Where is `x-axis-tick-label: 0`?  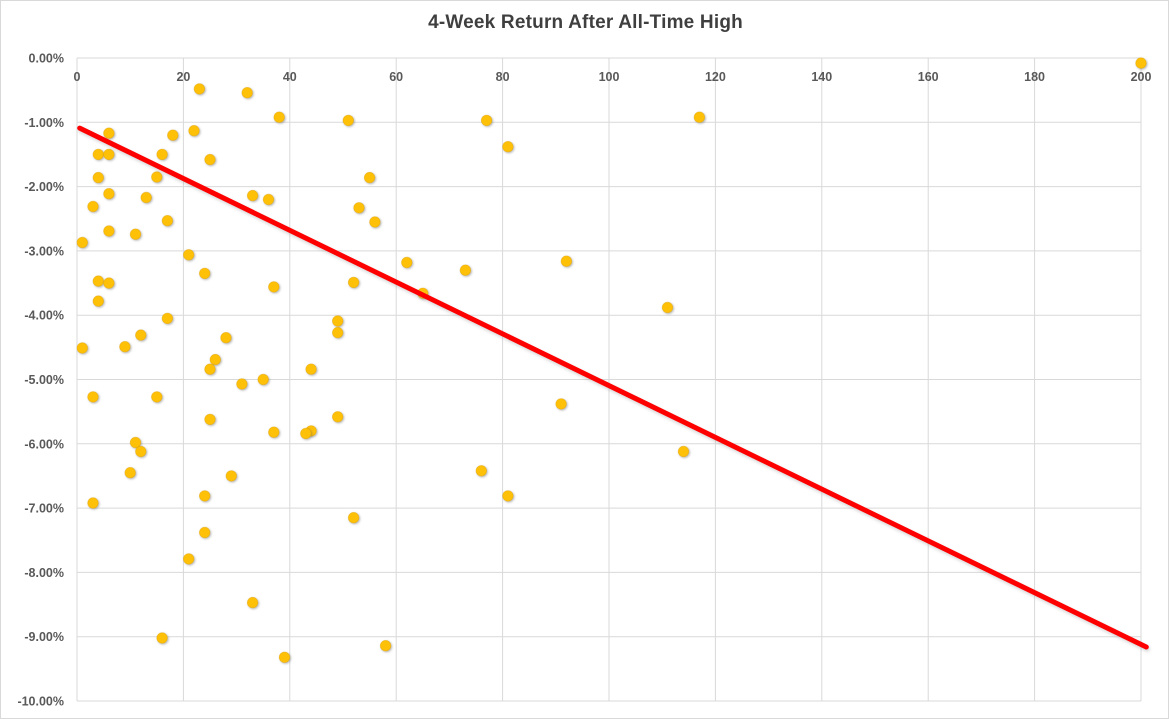 x-axis-tick-label: 0 is located at coordinates (77, 77).